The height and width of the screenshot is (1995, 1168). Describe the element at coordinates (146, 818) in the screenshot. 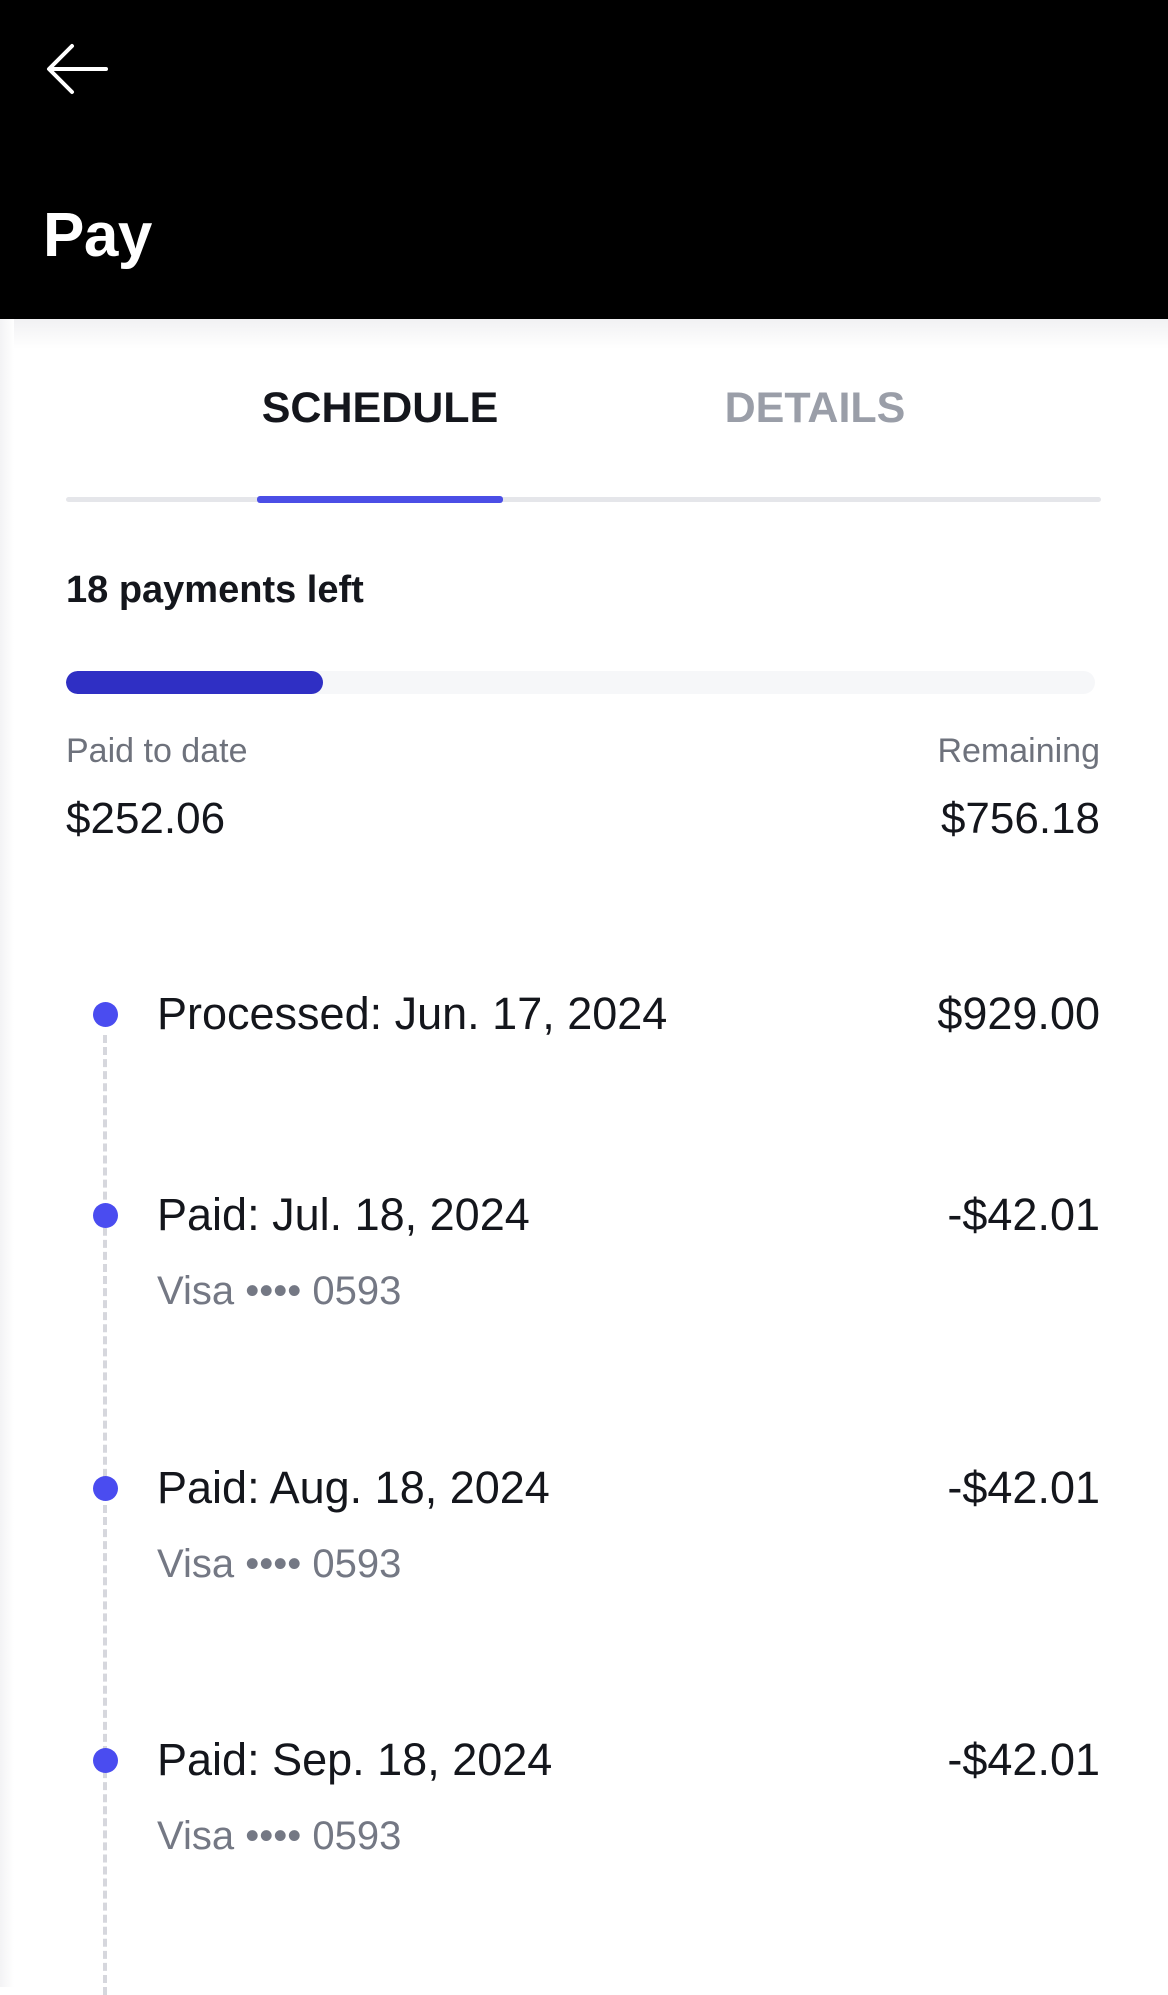

I see `paid-to-date-value: $252.06` at that location.